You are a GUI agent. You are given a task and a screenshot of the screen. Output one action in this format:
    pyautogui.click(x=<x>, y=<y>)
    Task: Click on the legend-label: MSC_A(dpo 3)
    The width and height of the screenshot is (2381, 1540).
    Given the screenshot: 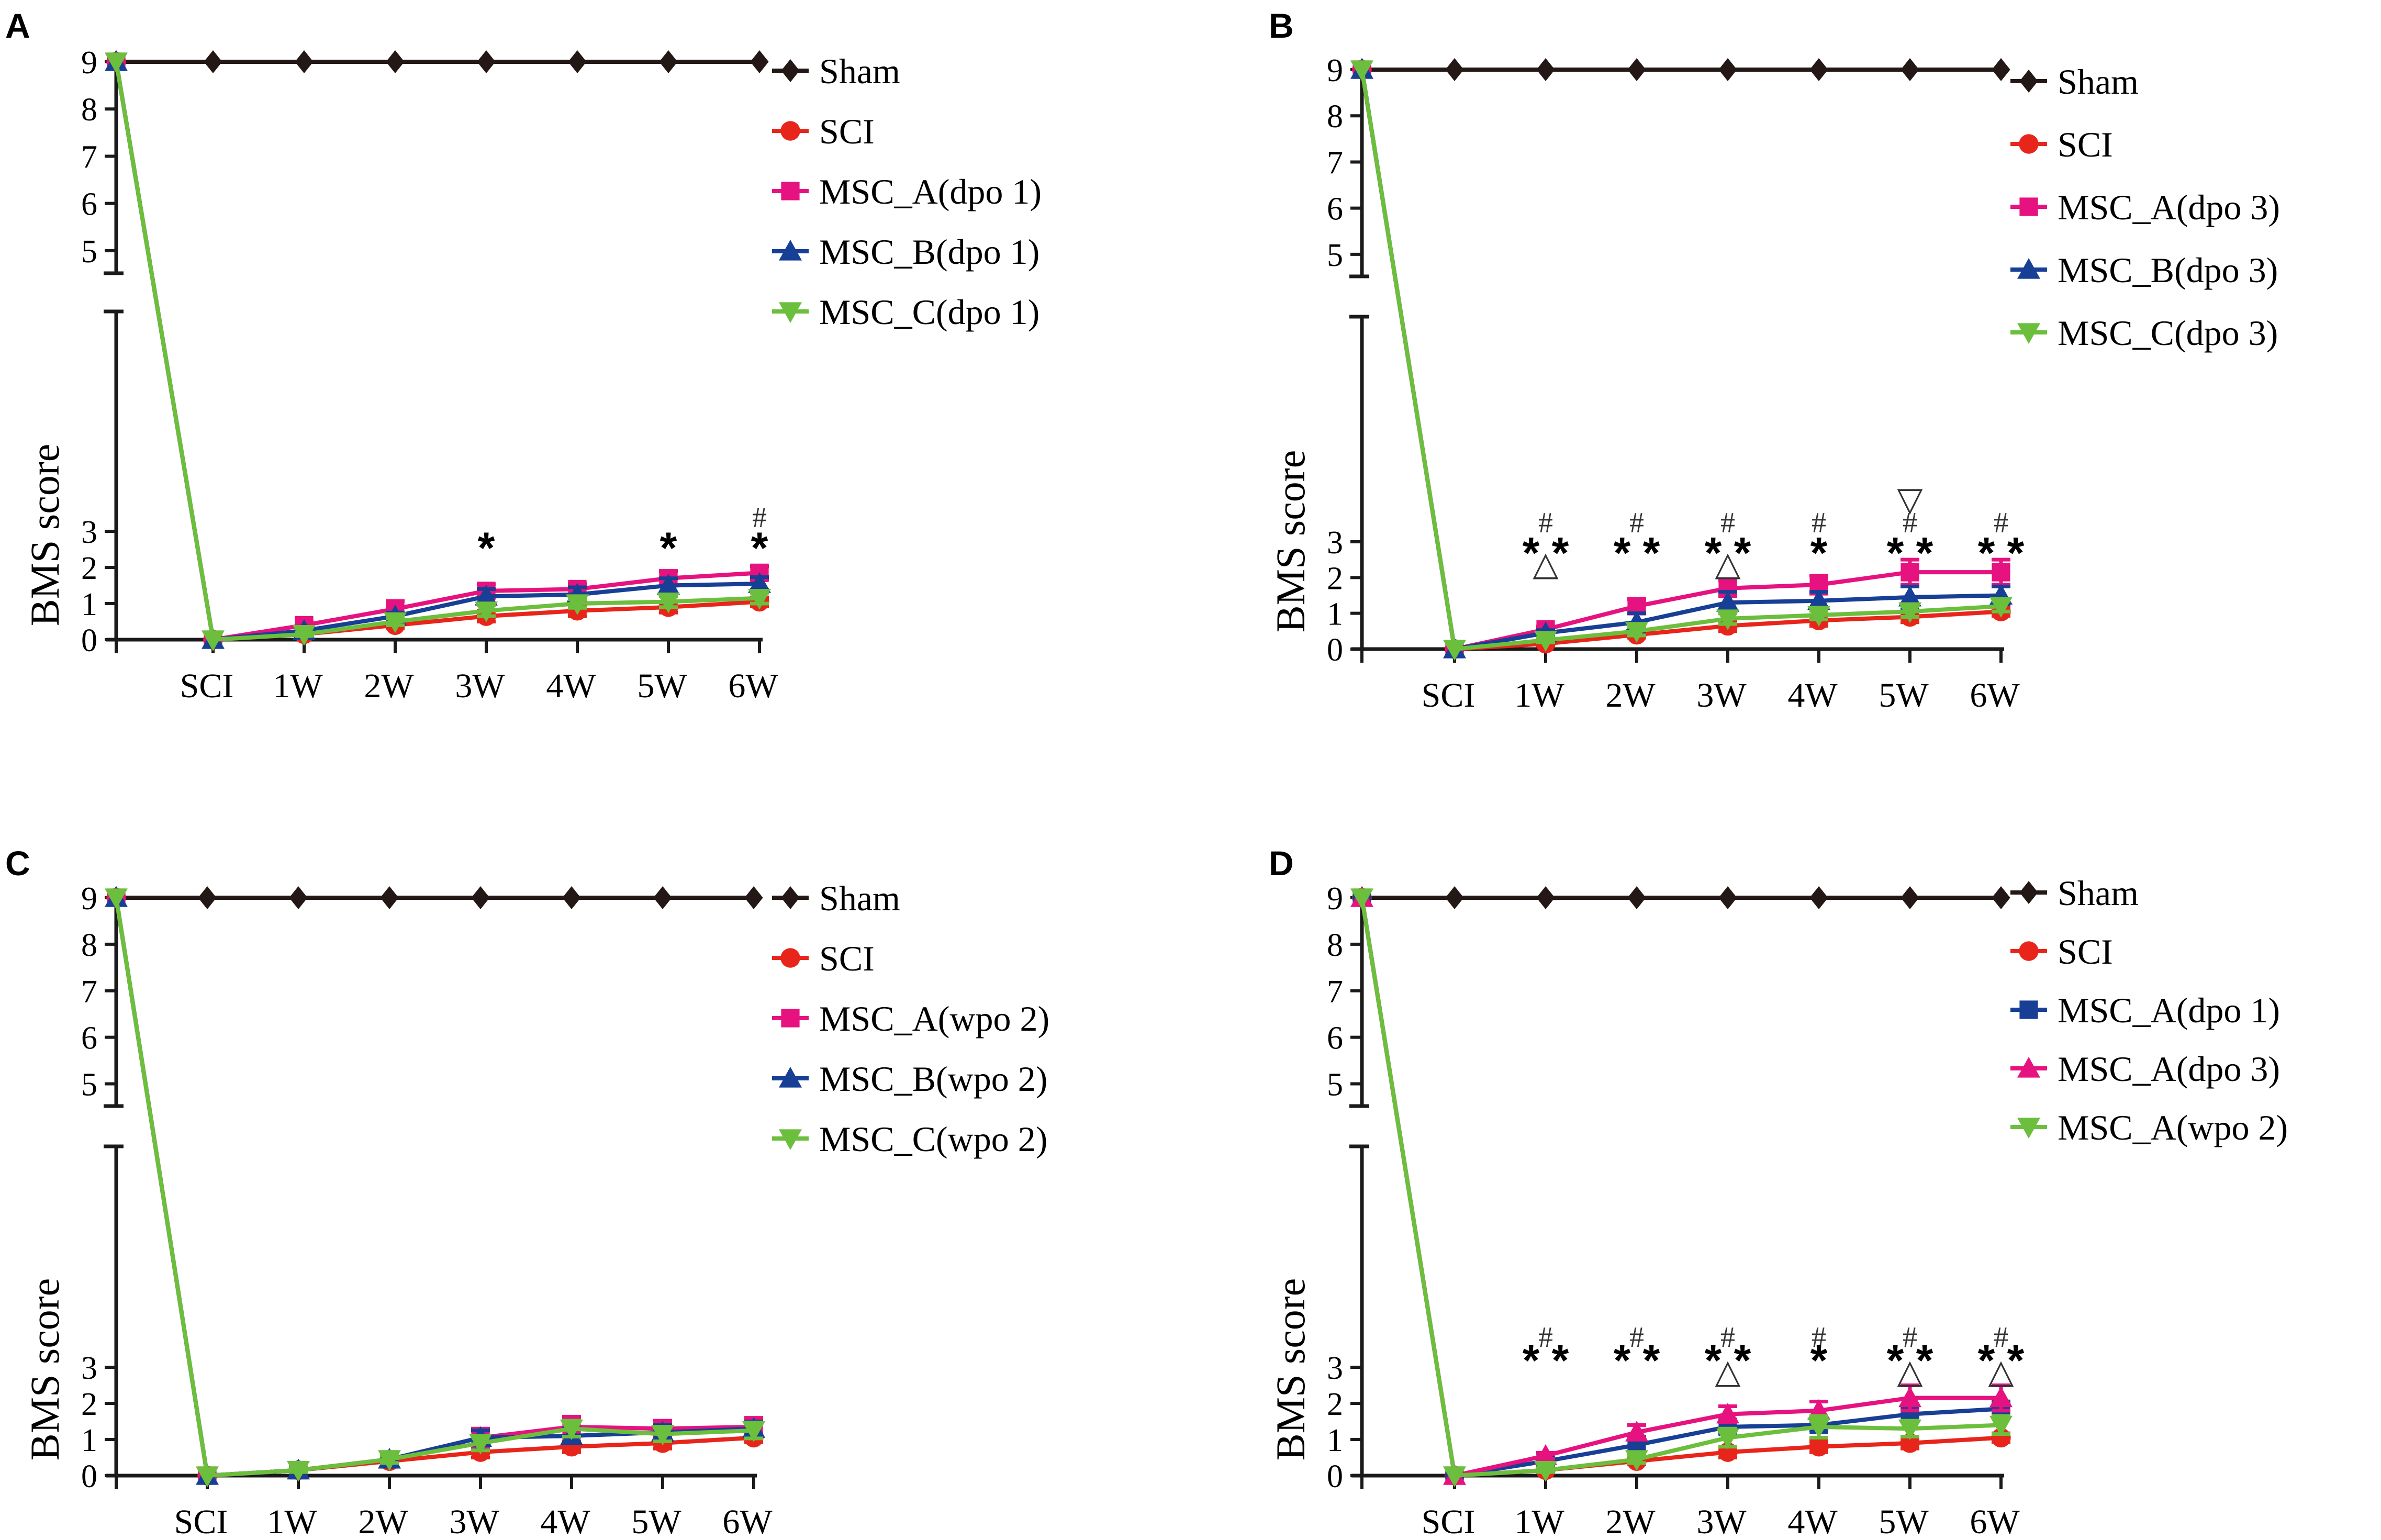 What is the action you would take?
    pyautogui.click(x=2169, y=207)
    